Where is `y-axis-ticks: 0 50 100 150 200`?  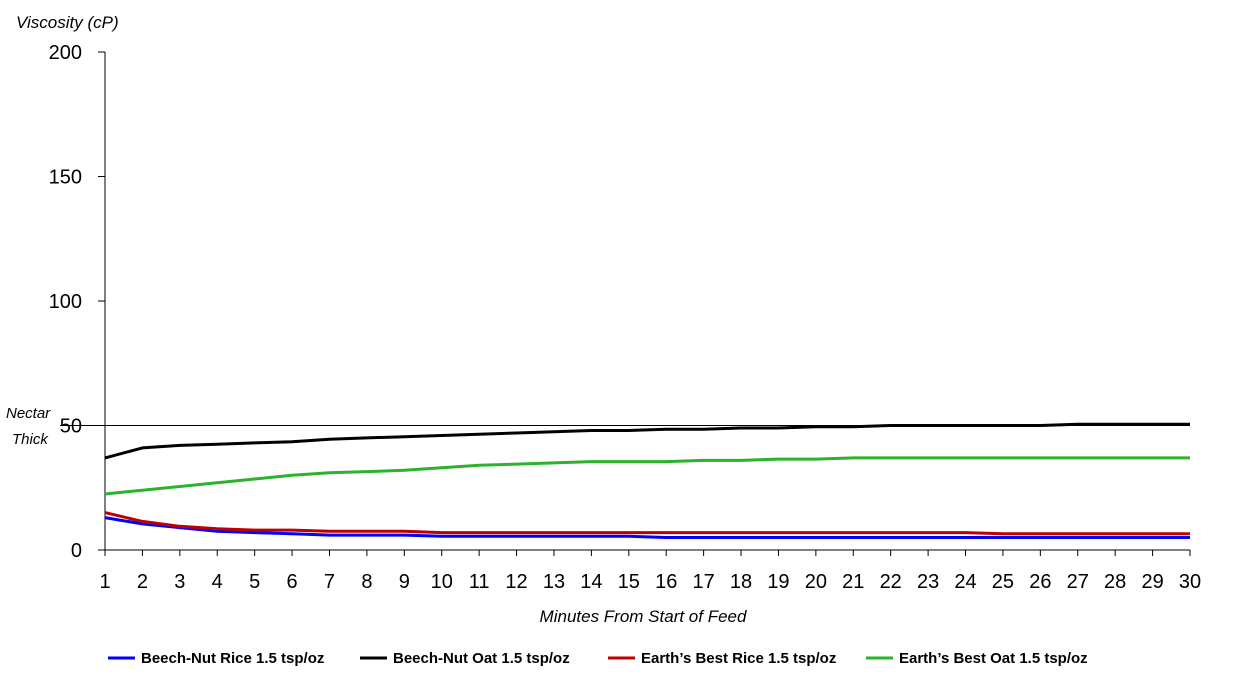 y-axis-ticks: 0 50 100 150 200 is located at coordinates (77, 302).